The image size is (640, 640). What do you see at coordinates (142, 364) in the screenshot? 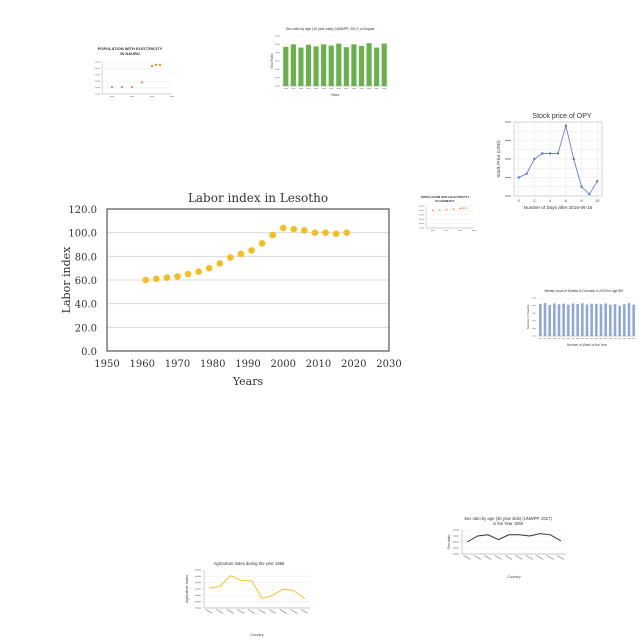
I see `x-tick-label: 1960` at bounding box center [142, 364].